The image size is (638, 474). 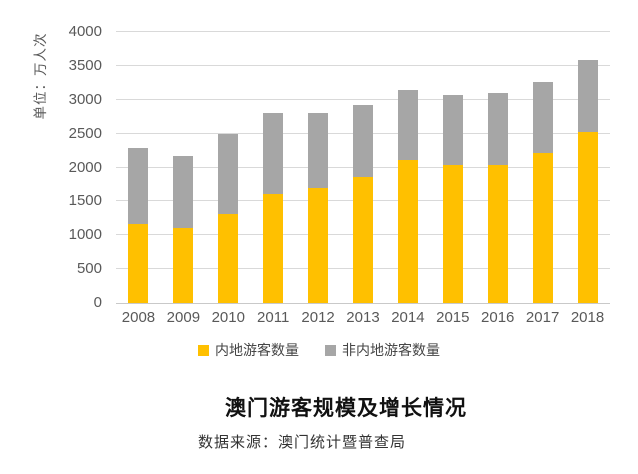 What do you see at coordinates (273, 153) in the screenshot?
I see `bar-segment-non-mainland-2011` at bounding box center [273, 153].